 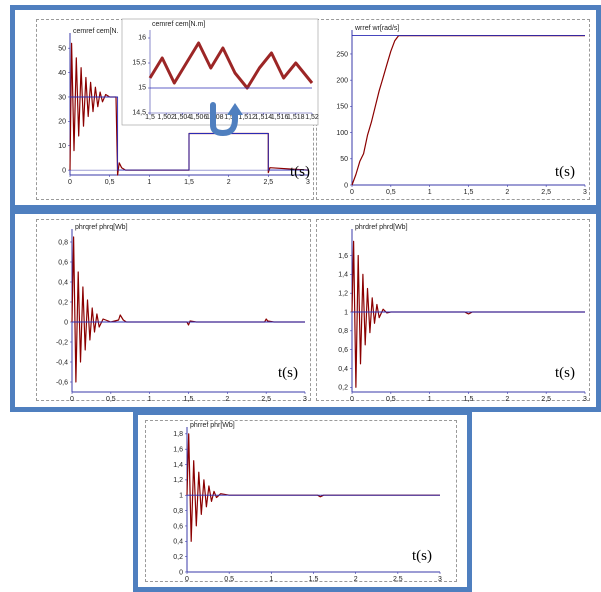 What do you see at coordinates (183, 117) in the screenshot?
I see `x-tick-label: 1,504` at bounding box center [183, 117].